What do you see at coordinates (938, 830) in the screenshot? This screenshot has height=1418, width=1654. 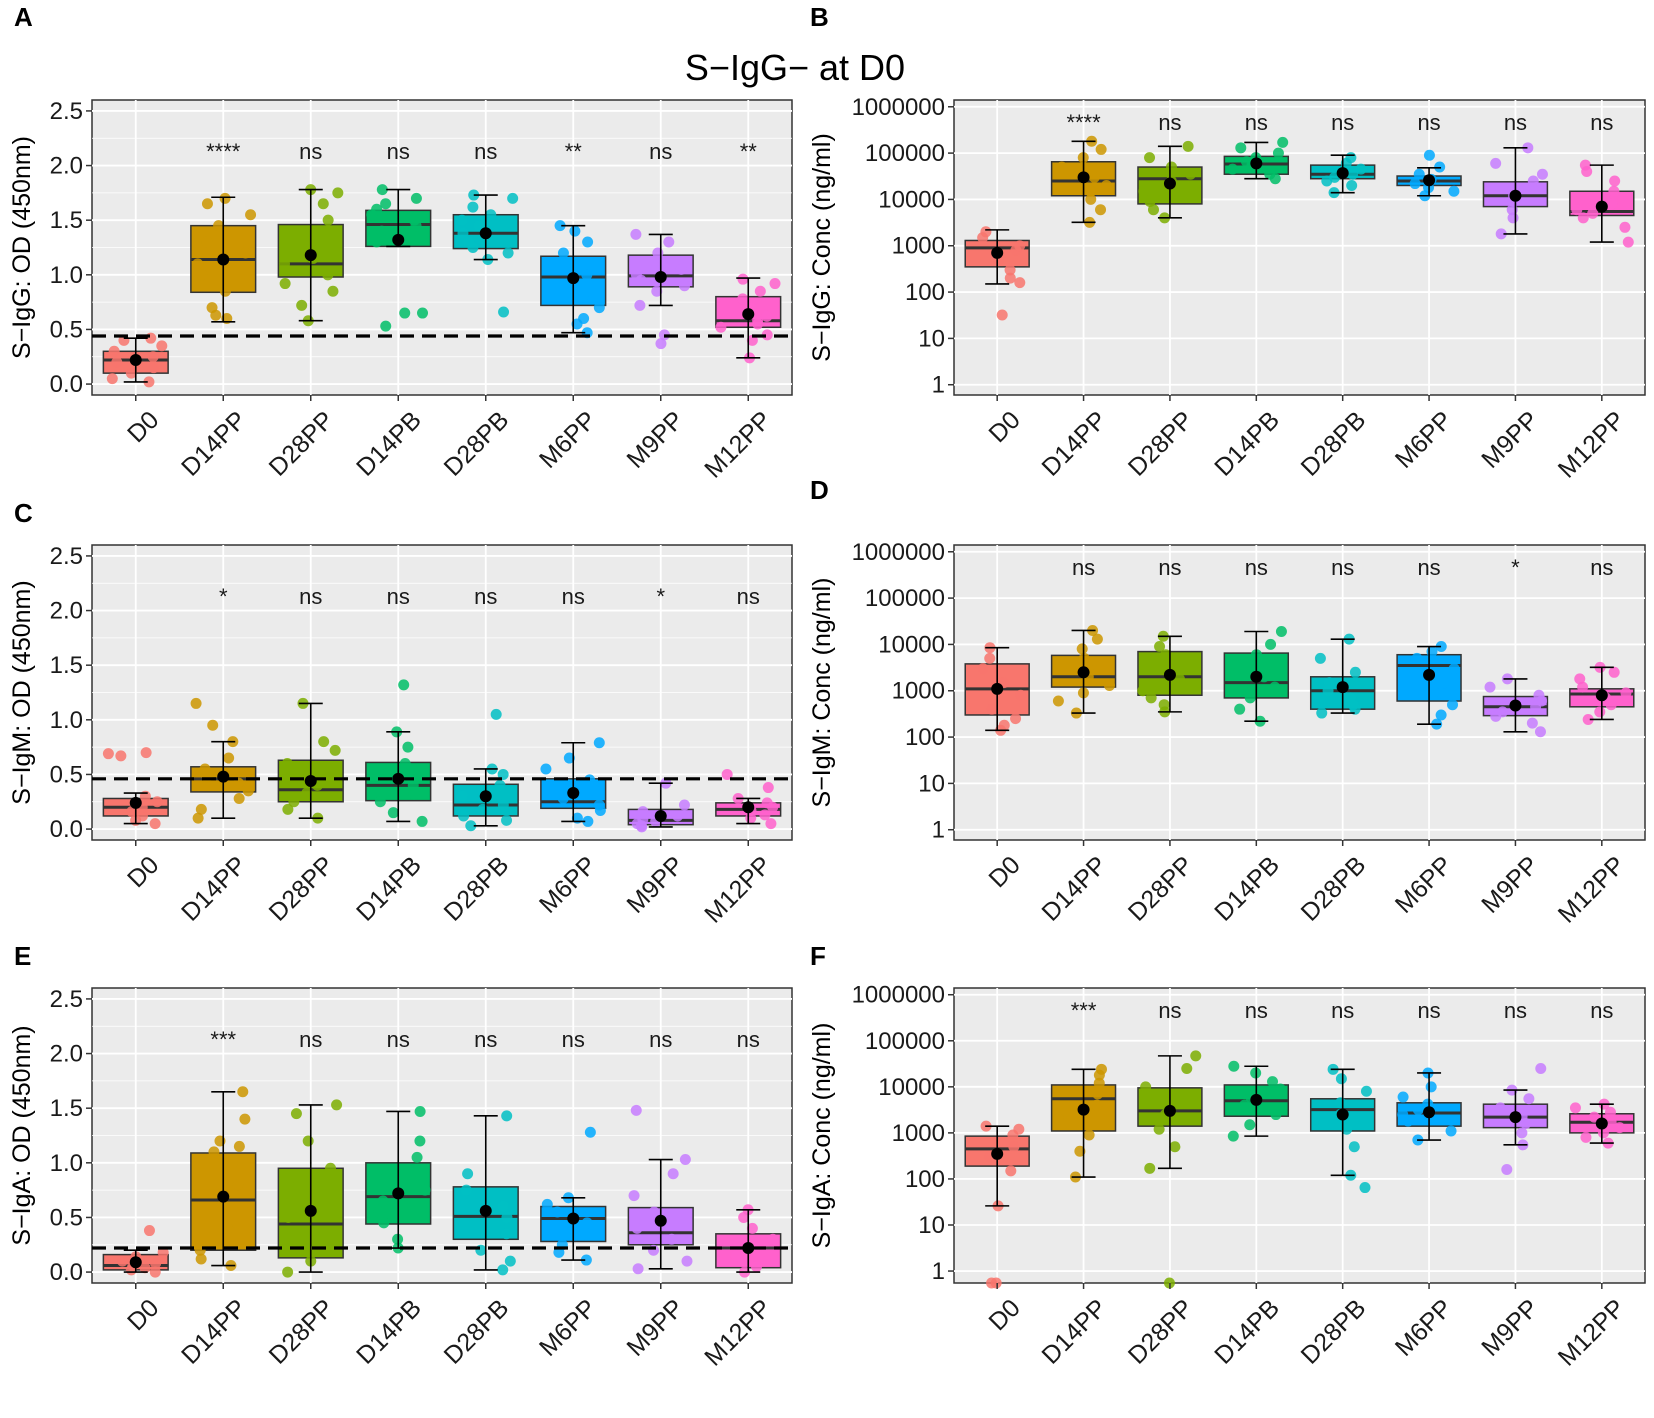 I see `y-tick-label: 1` at bounding box center [938, 830].